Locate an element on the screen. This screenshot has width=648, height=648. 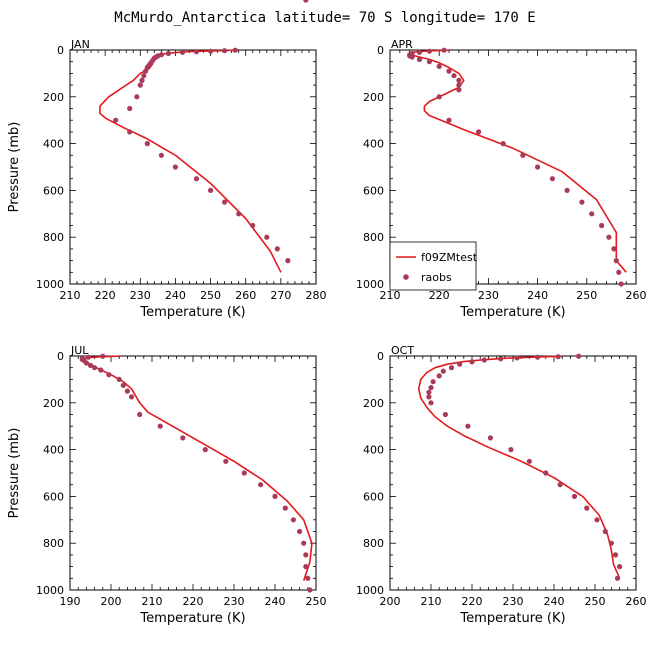
jan-xtick-label: 230 is located at coordinates (140, 295).